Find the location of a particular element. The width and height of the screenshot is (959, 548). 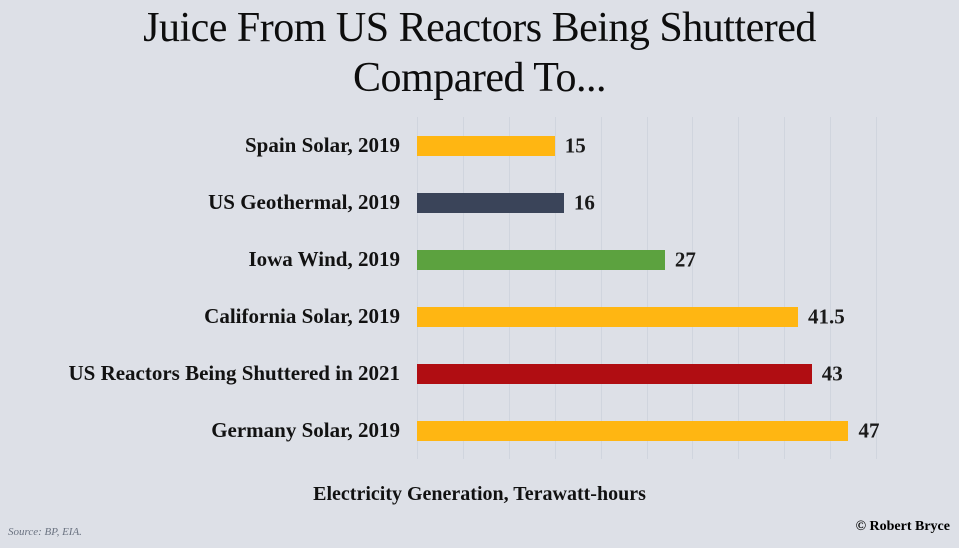

x-axis-label: Electricity Generation, Terawatt-hours is located at coordinates (479, 494).